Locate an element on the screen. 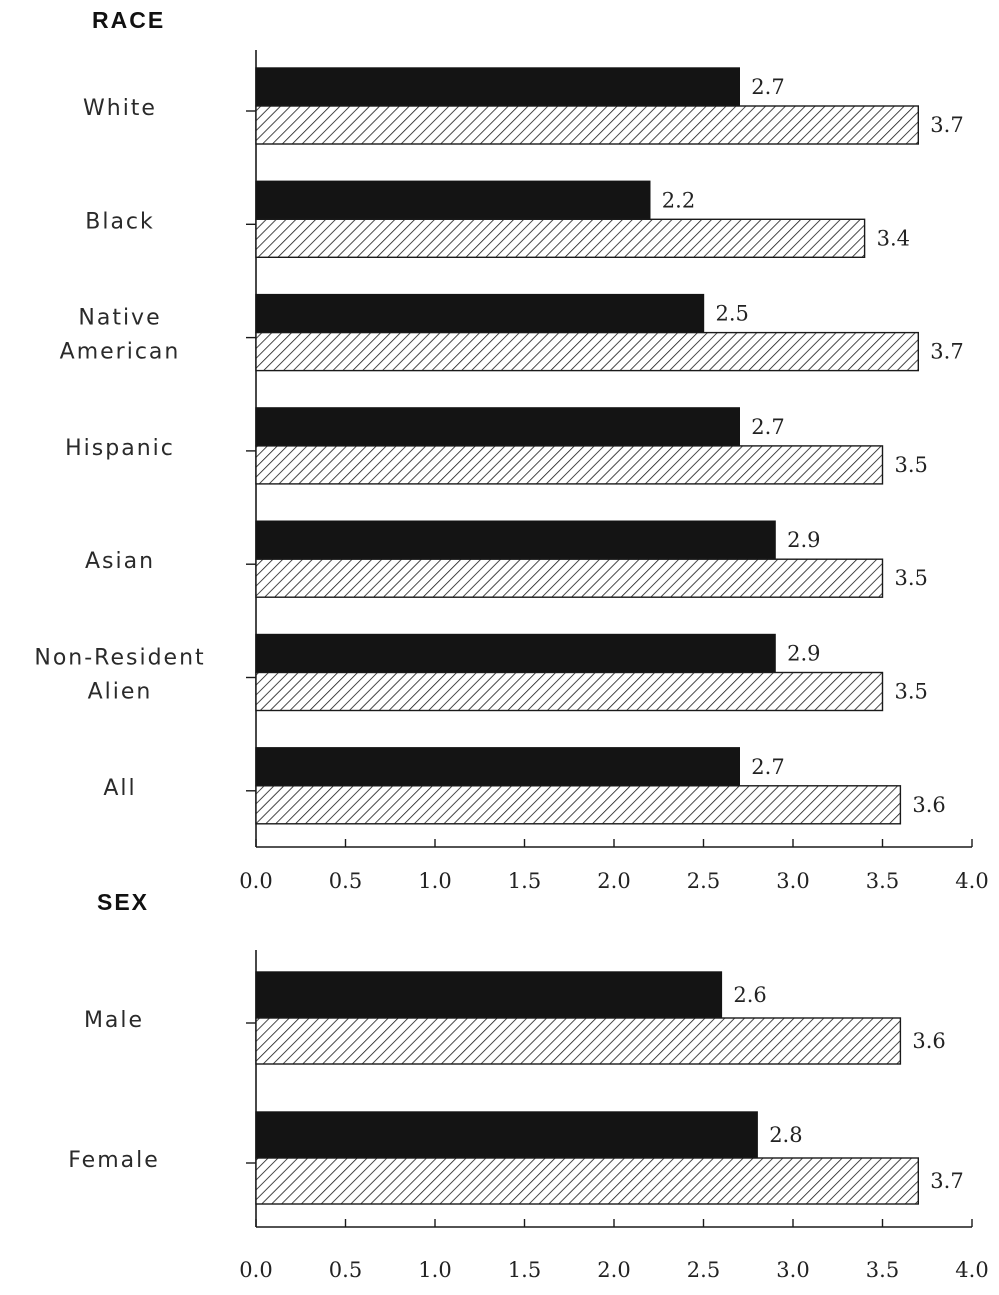 The height and width of the screenshot is (1295, 999). section-title: SEX is located at coordinates (123, 902).